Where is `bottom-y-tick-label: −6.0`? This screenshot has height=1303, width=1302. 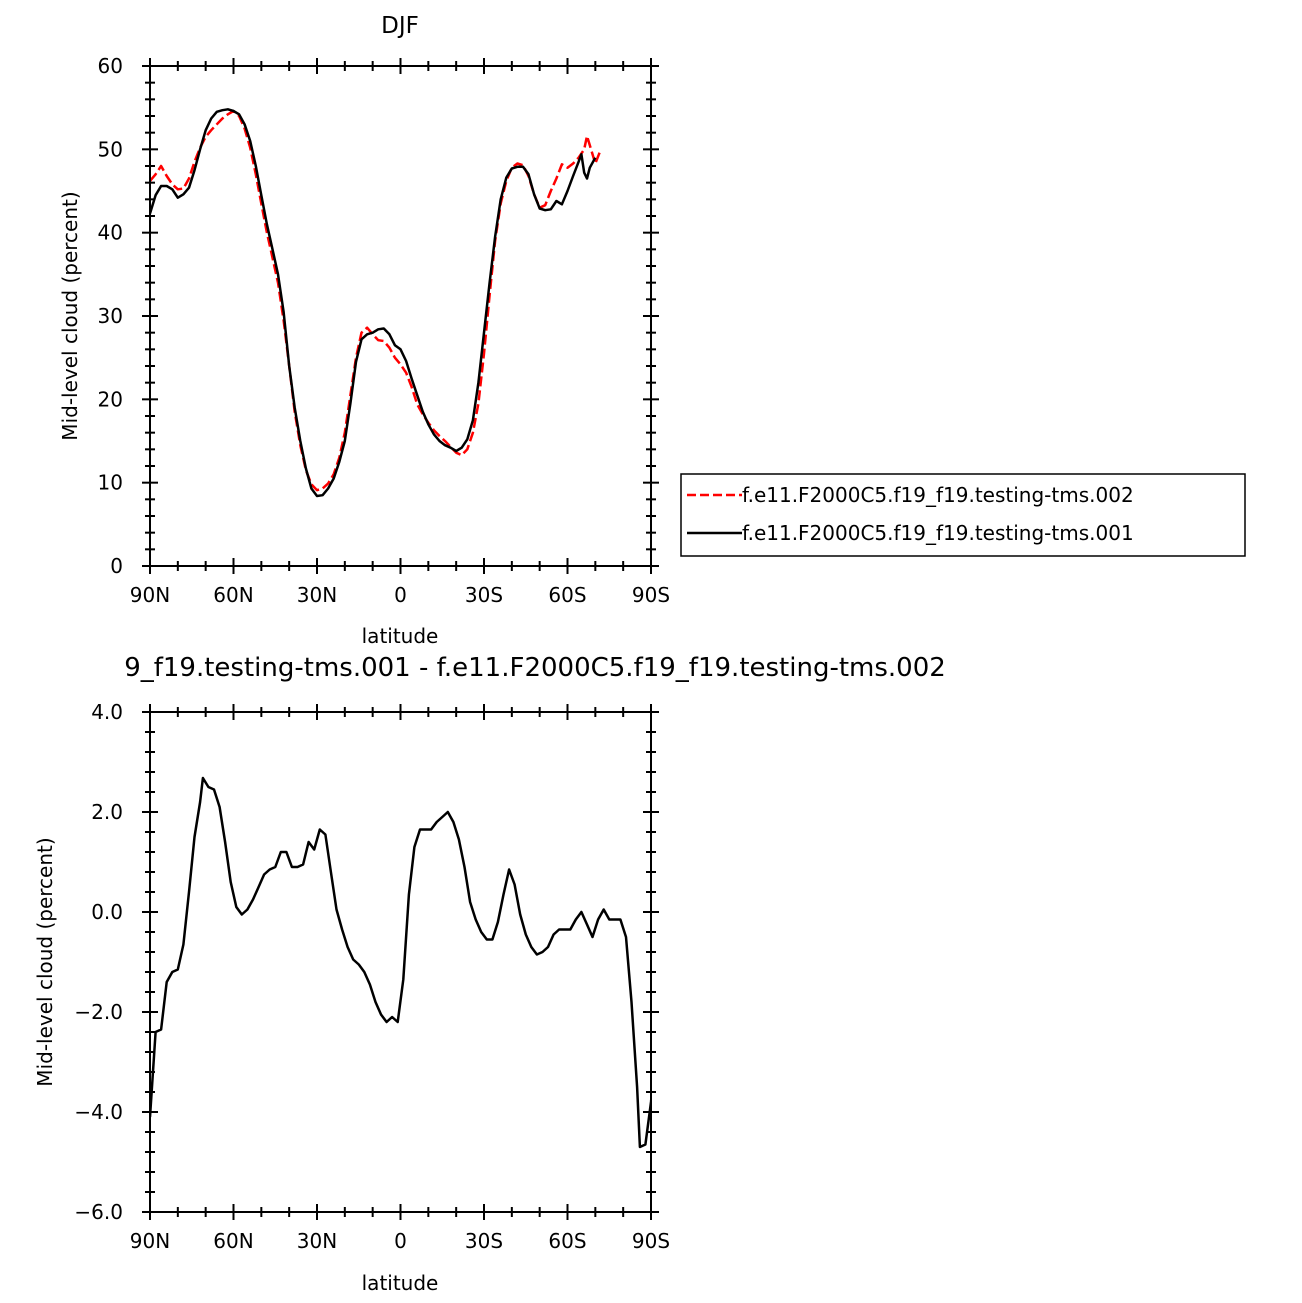
bottom-y-tick-label: −6.0 is located at coordinates (98, 1212).